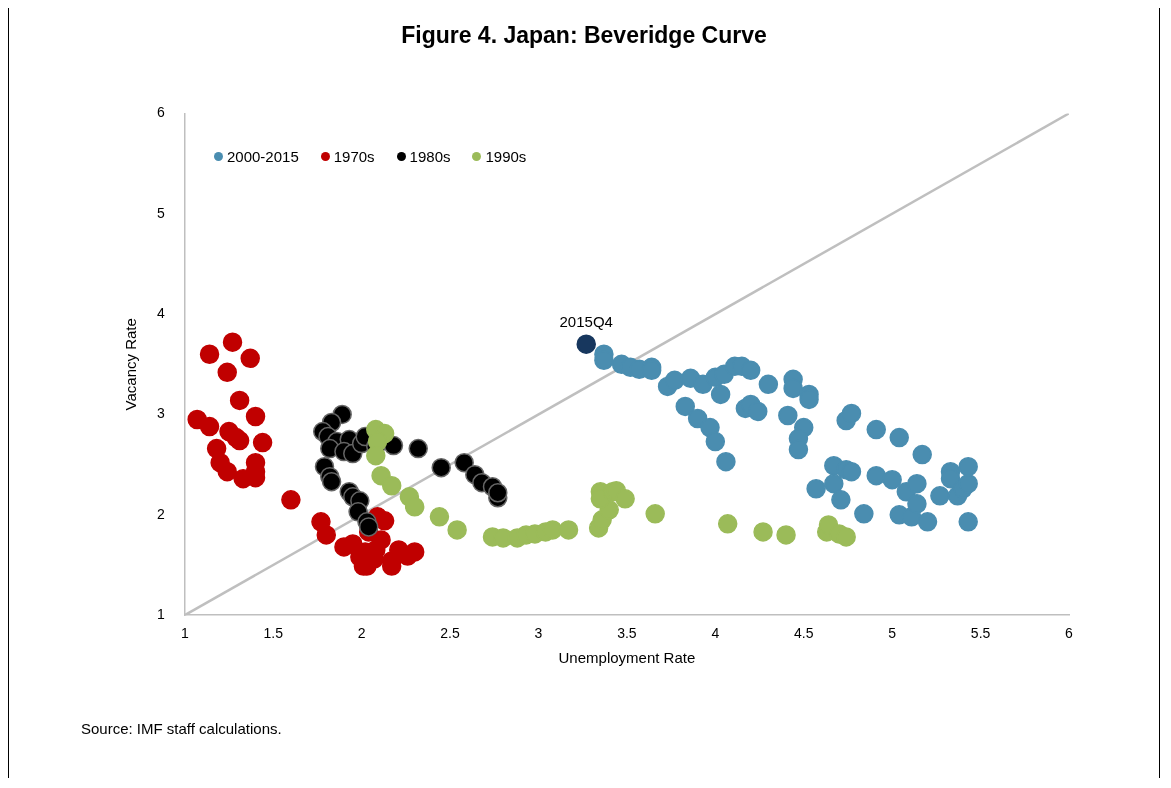 The image size is (1171, 788). I want to click on x-tick-label: 5.5, so click(980, 633).